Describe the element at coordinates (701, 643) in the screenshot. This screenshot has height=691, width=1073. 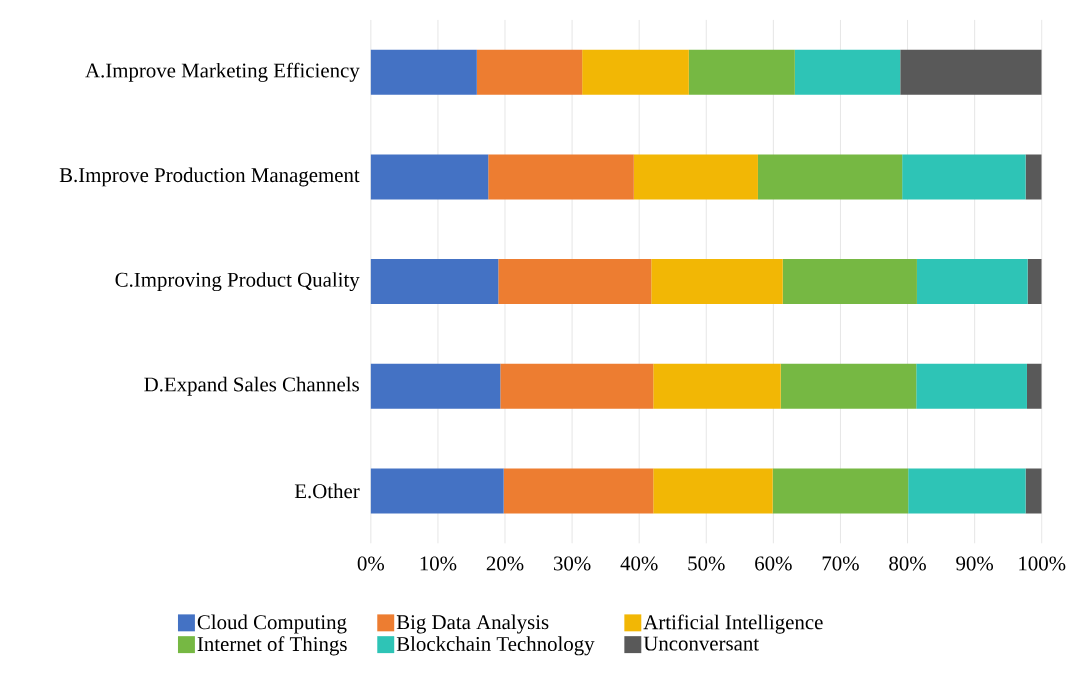
I see `legend-label: Unconversant` at that location.